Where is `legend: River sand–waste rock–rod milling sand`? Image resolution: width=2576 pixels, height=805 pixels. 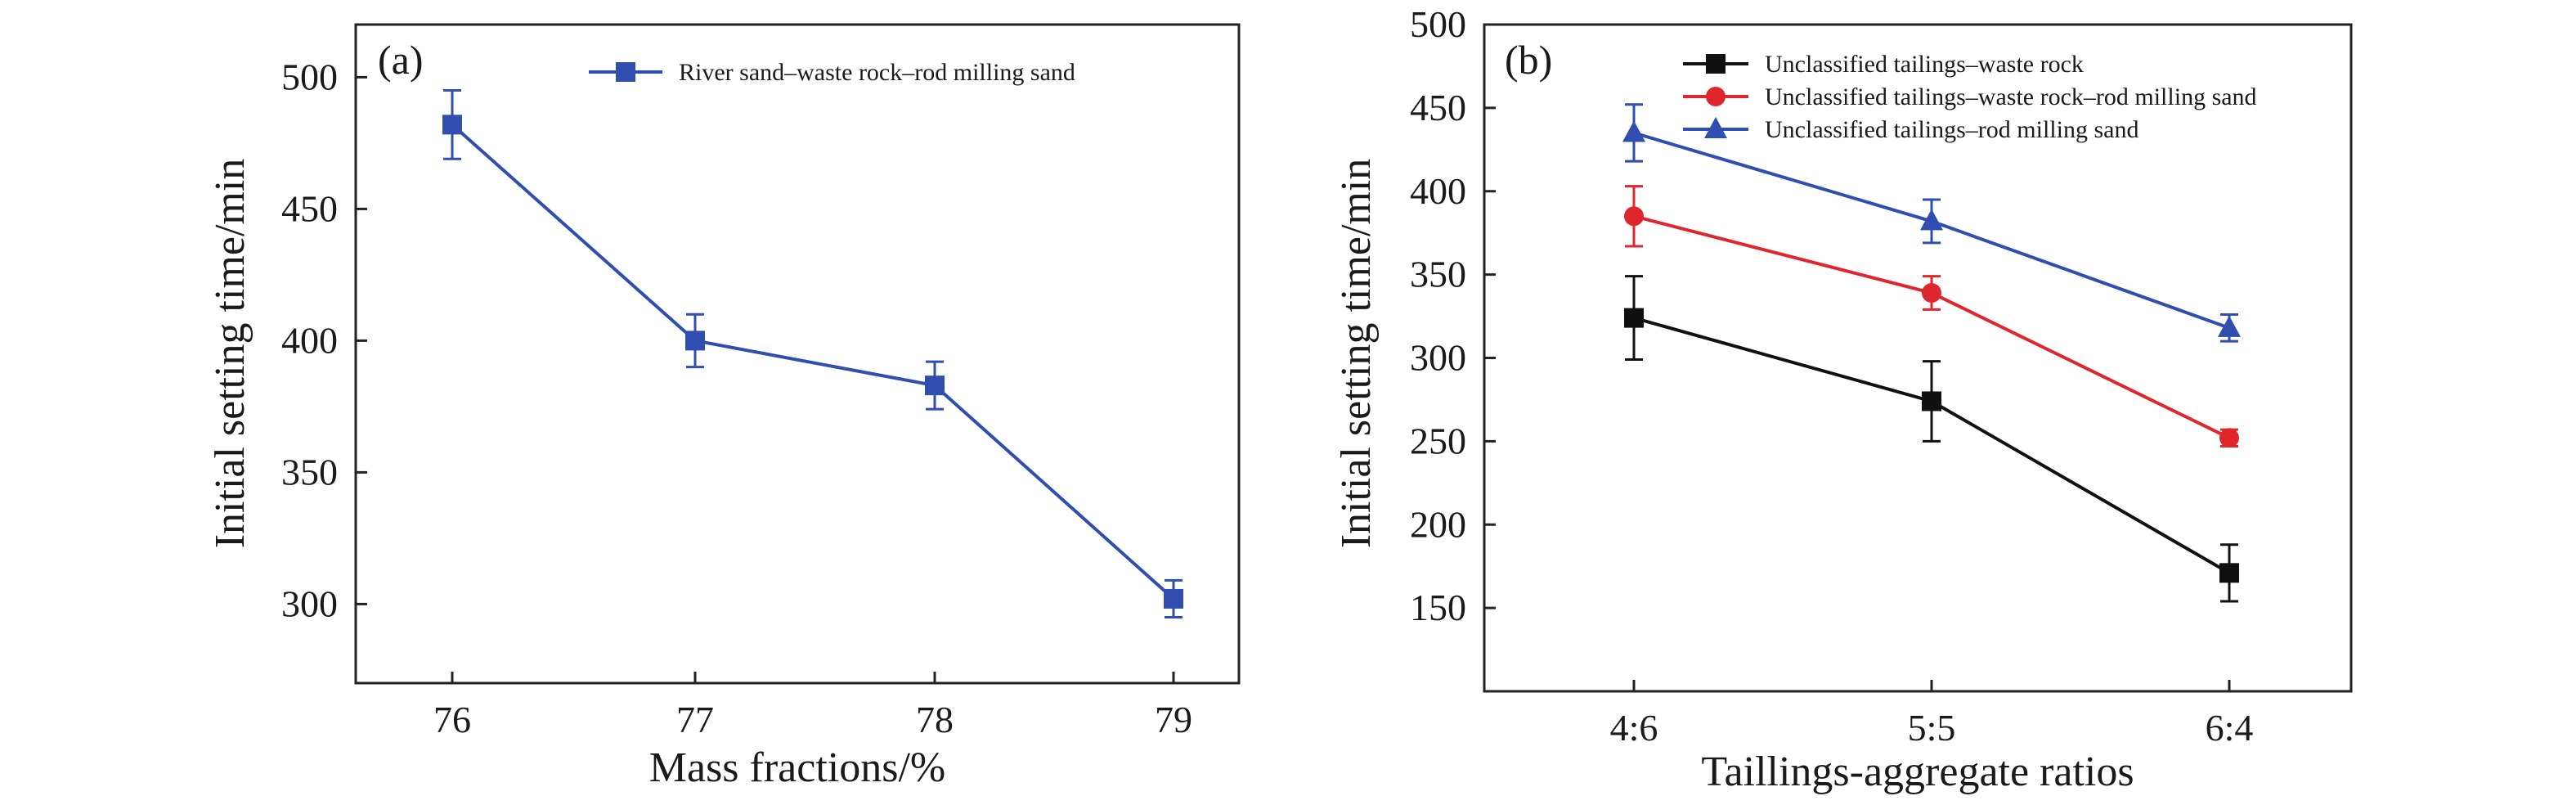
legend: River sand–waste rock–rod milling sand is located at coordinates (832, 72).